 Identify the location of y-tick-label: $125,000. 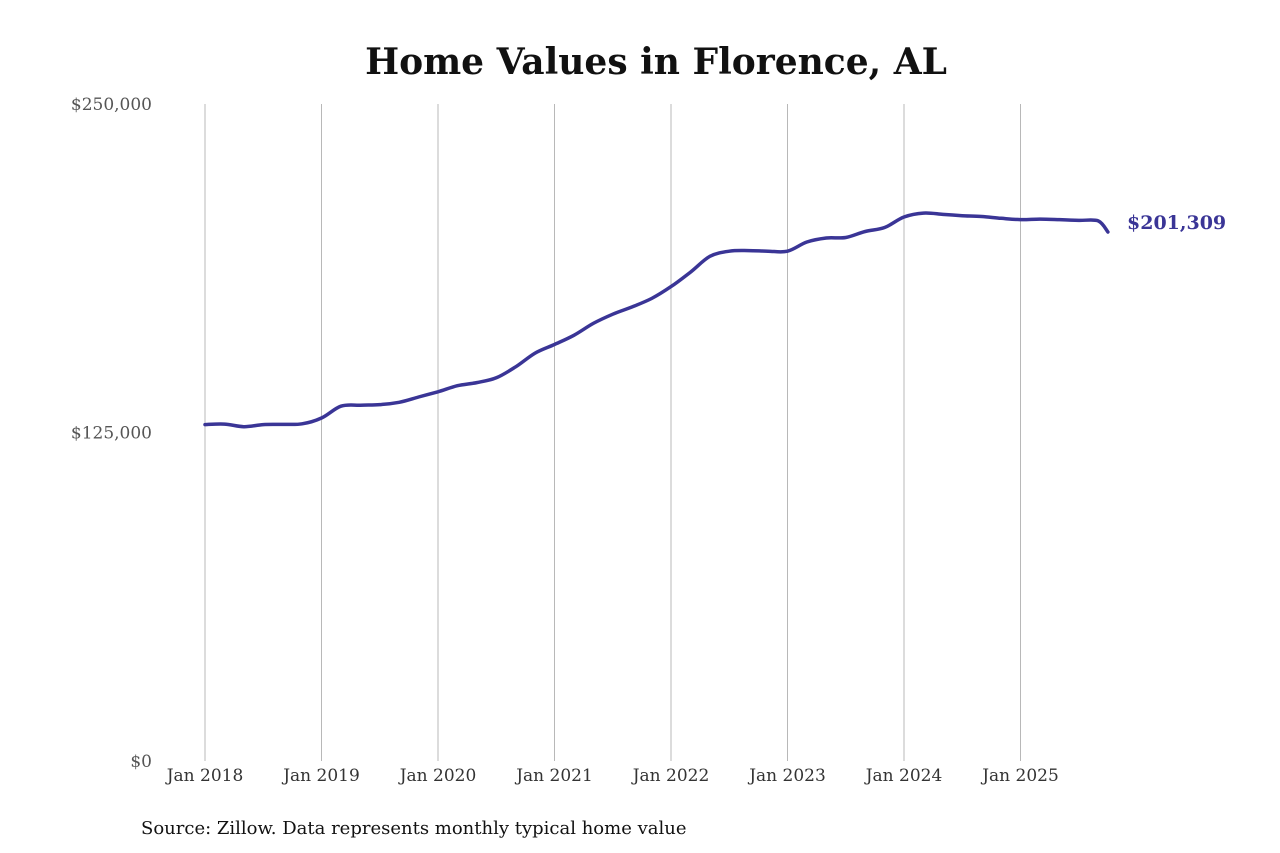
(111, 434).